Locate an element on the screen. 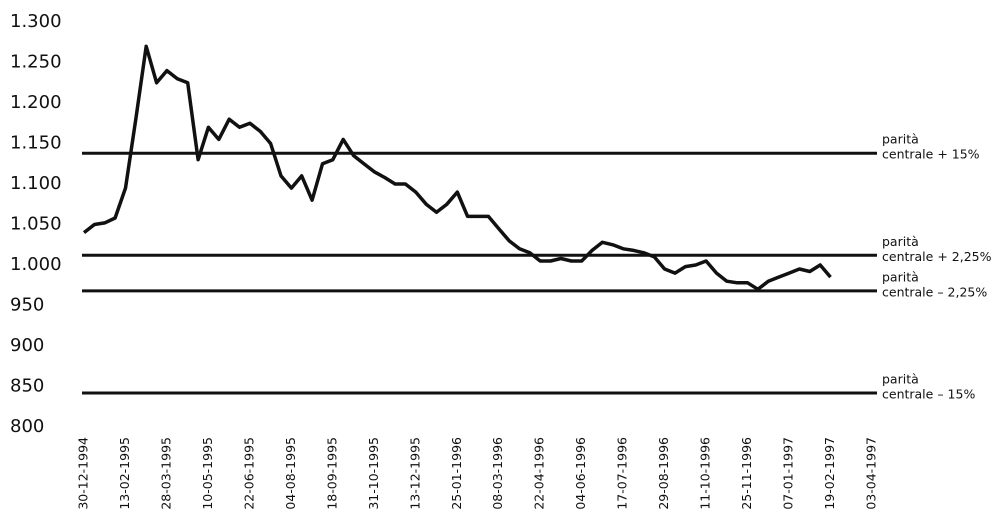  x-tick-label: 08-03-1996 is located at coordinates (497, 473).